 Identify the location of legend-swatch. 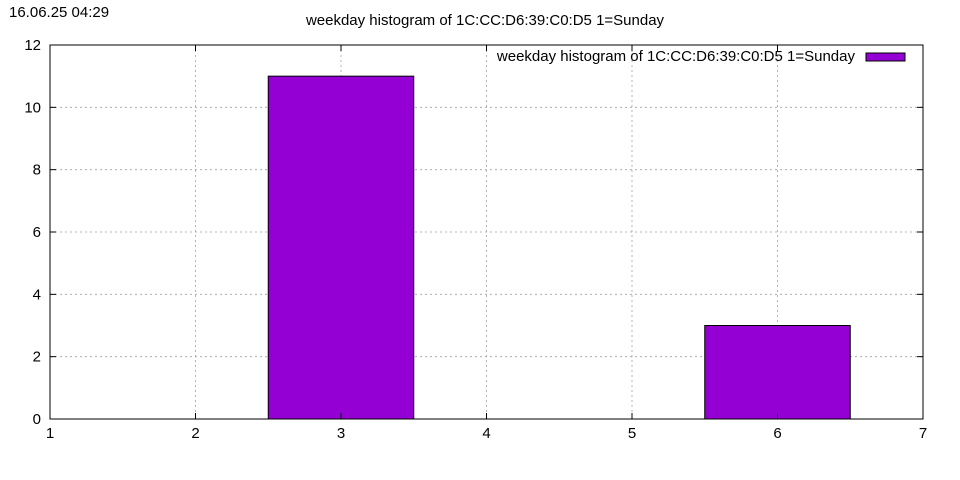
(885, 57).